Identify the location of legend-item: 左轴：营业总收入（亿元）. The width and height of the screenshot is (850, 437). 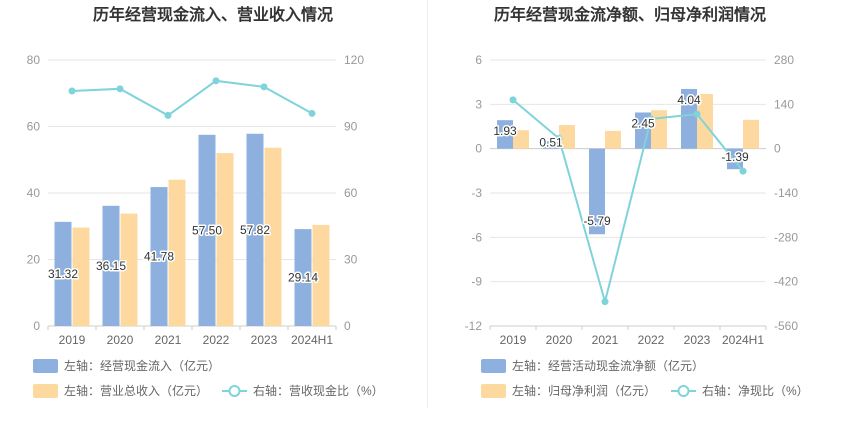
(120, 390).